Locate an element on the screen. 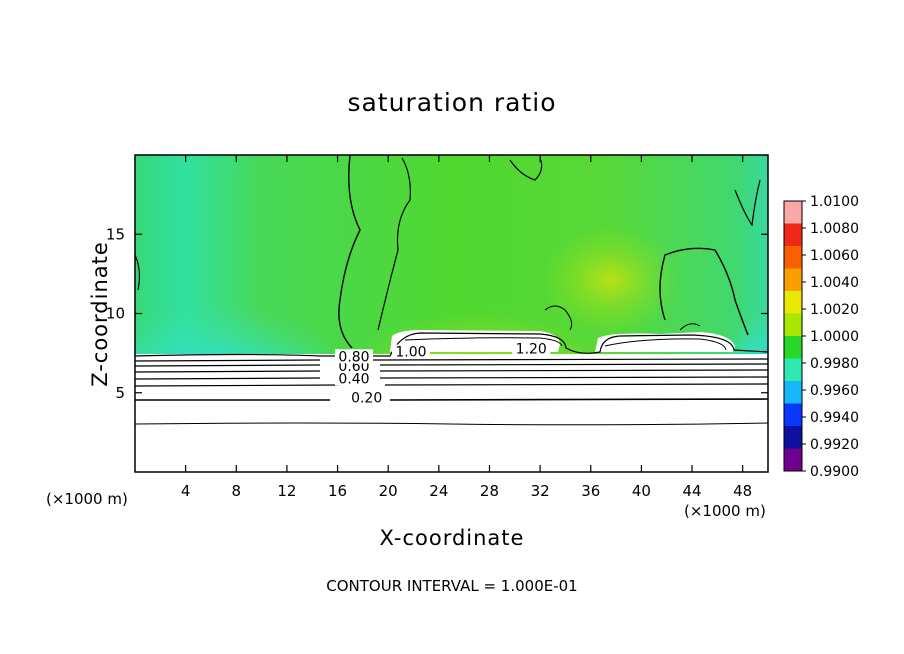  contour-label: 1.00 is located at coordinates (410, 353).